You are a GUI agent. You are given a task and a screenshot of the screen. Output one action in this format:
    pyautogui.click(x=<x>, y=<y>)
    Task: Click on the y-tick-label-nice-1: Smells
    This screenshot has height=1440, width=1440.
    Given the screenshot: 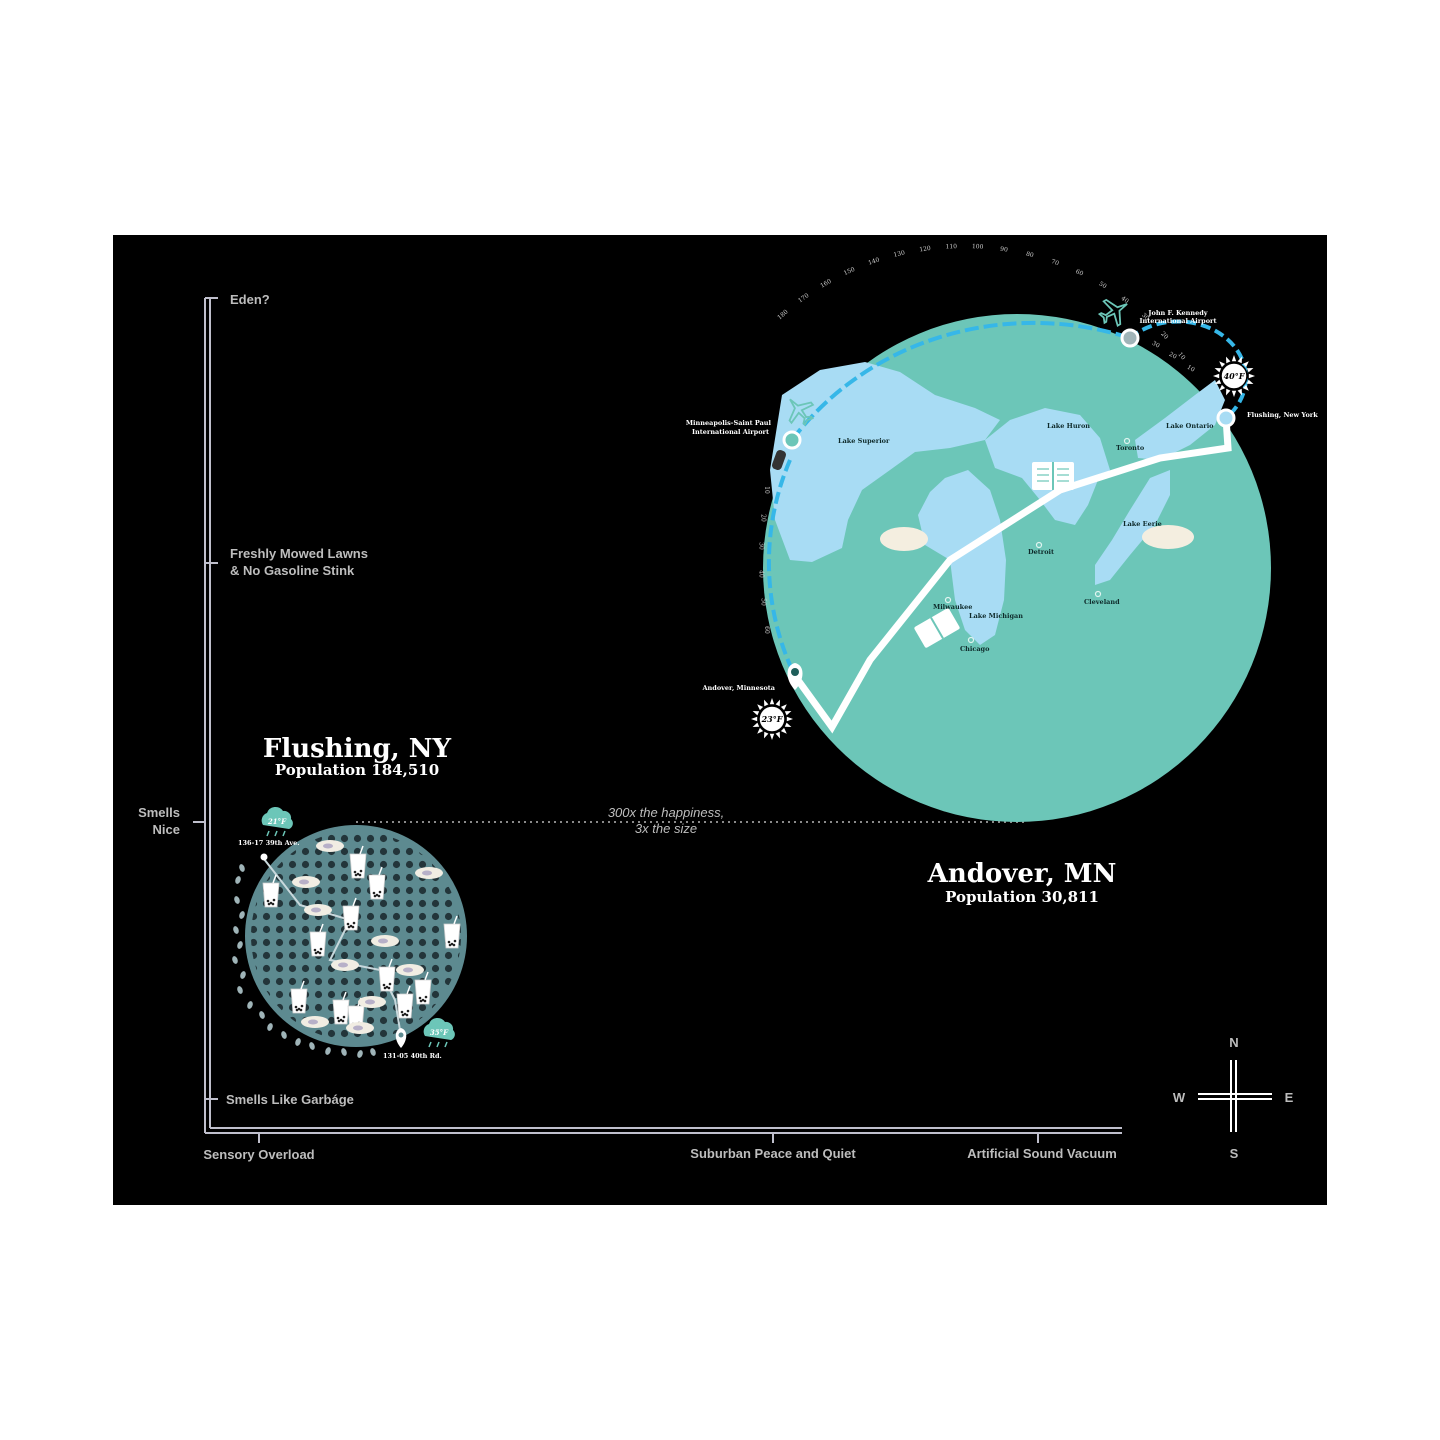 What is the action you would take?
    pyautogui.click(x=159, y=812)
    